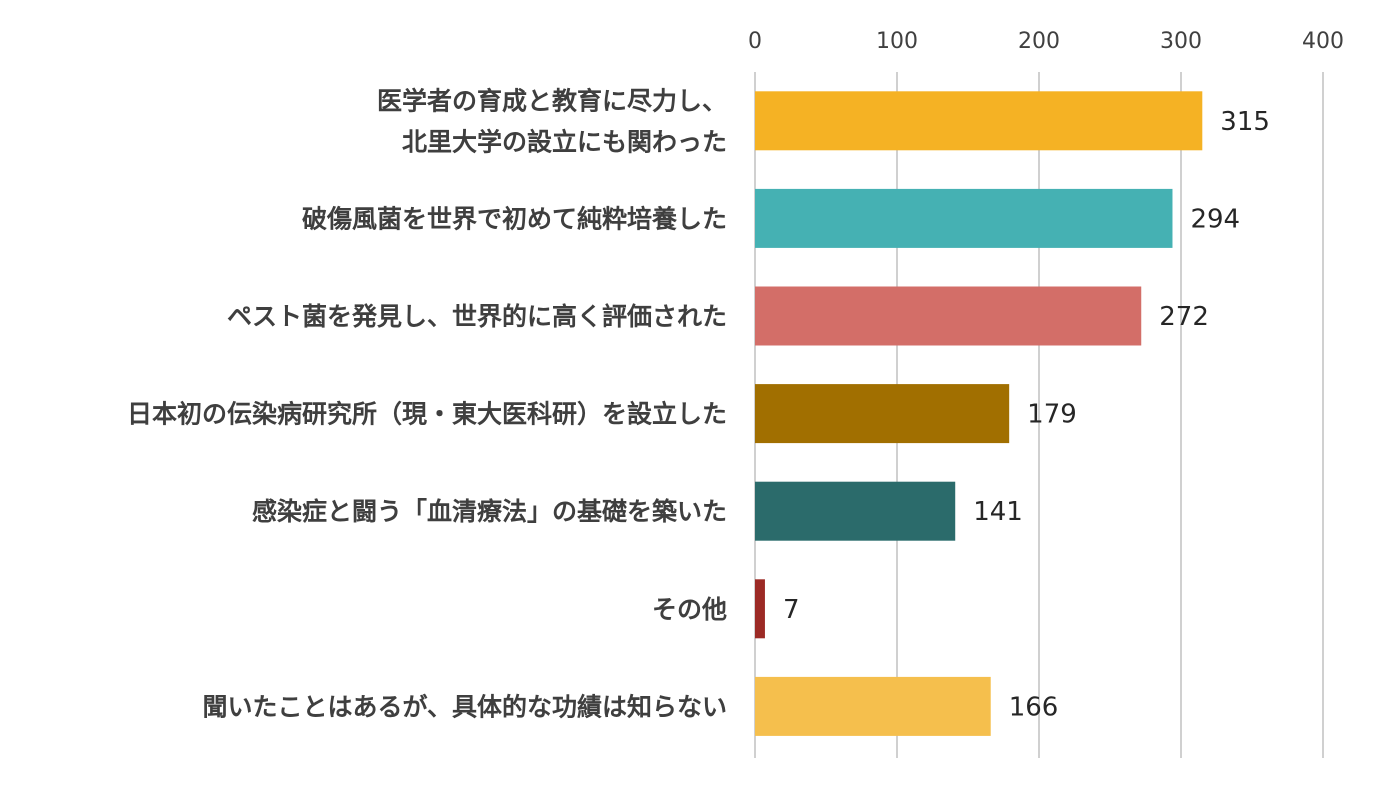 This screenshot has height=812, width=1400. I want to click on category-label-4: 感染症と闘う「血清療法」の基礎を築いた, so click(489, 511).